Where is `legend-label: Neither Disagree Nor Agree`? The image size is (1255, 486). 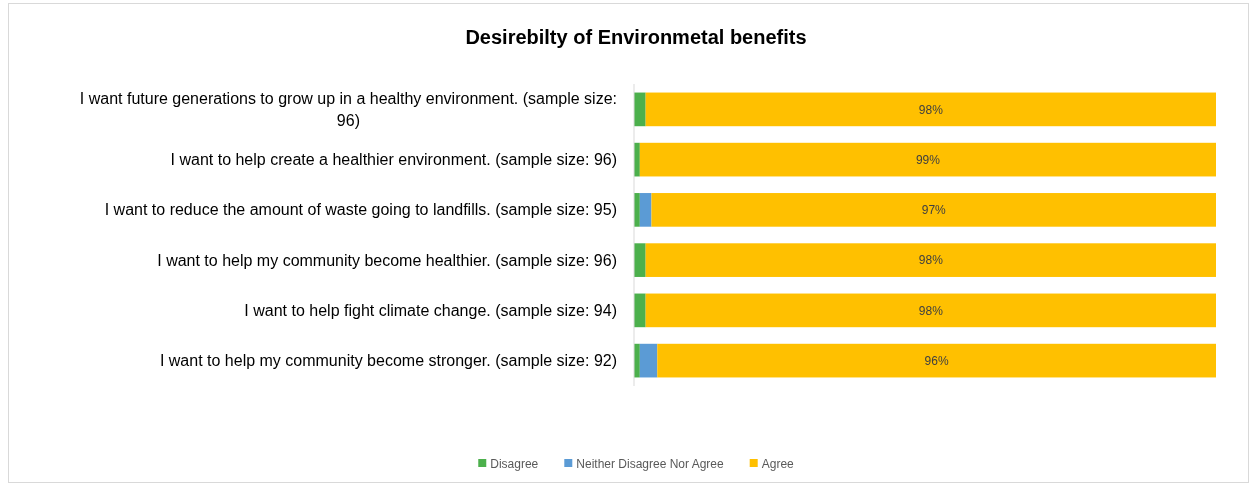 legend-label: Neither Disagree Nor Agree is located at coordinates (650, 463).